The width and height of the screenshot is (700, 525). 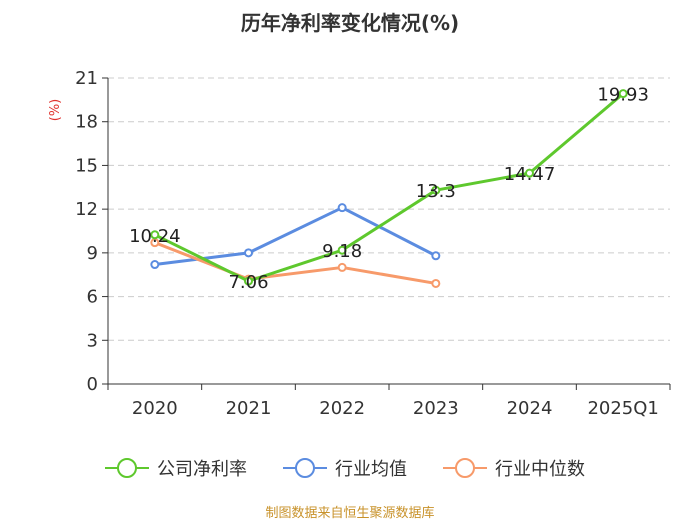 What do you see at coordinates (86, 78) in the screenshot?
I see `y-tick-label: 21` at bounding box center [86, 78].